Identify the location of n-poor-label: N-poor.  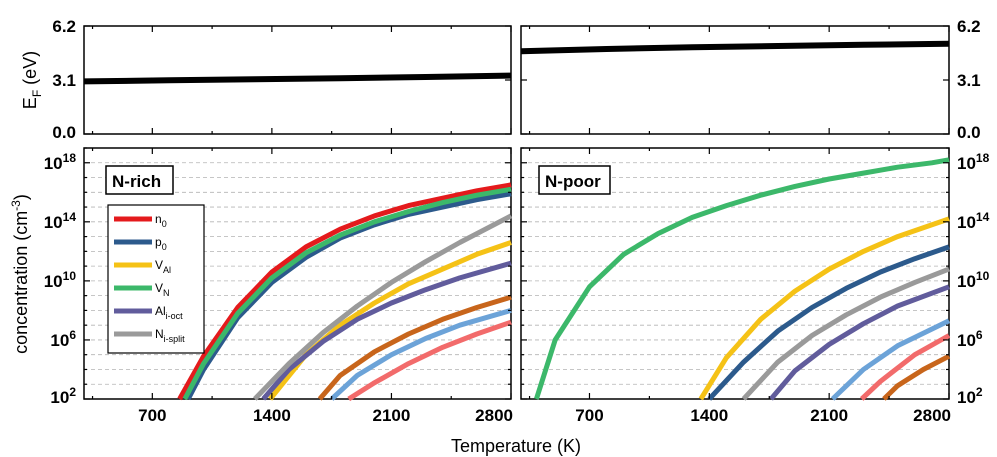
(573, 181).